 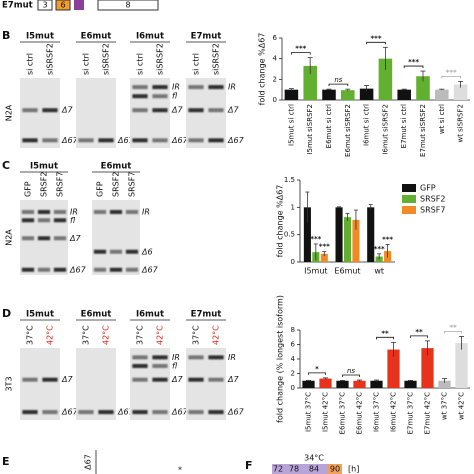 What do you see at coordinates (432, 199) in the screenshot?
I see `legend-label: SRSF2` at bounding box center [432, 199].